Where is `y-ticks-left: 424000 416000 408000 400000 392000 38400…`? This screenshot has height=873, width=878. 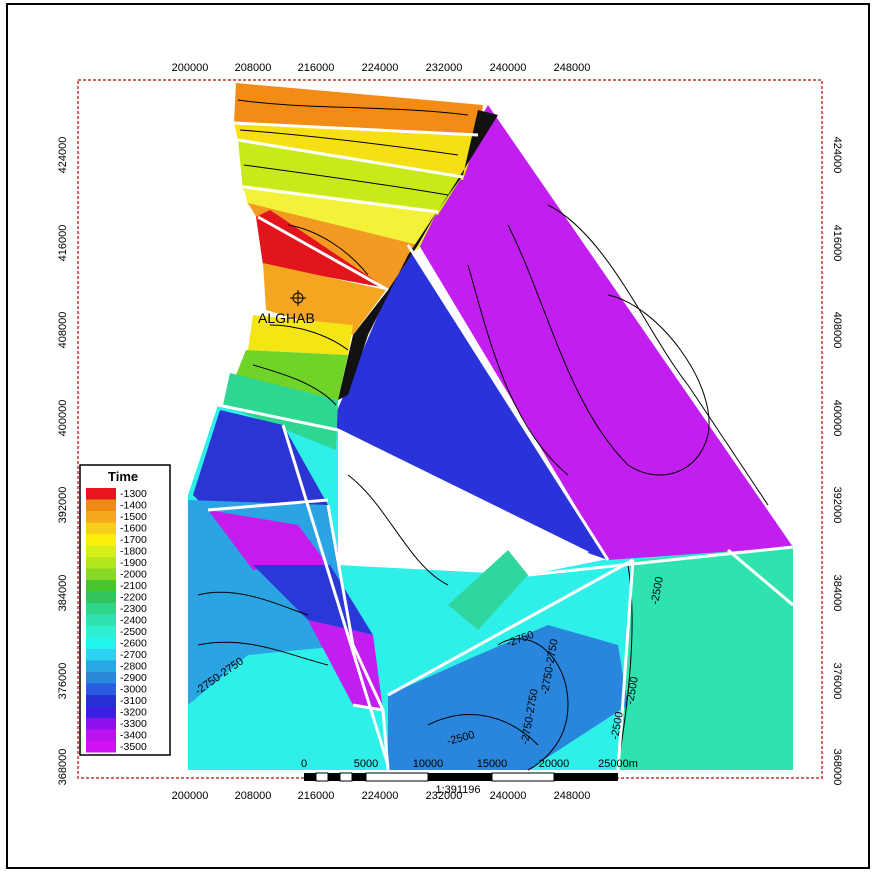
y-ticks-left: 424000 416000 408000 400000 392000 38400… is located at coordinates (63, 461).